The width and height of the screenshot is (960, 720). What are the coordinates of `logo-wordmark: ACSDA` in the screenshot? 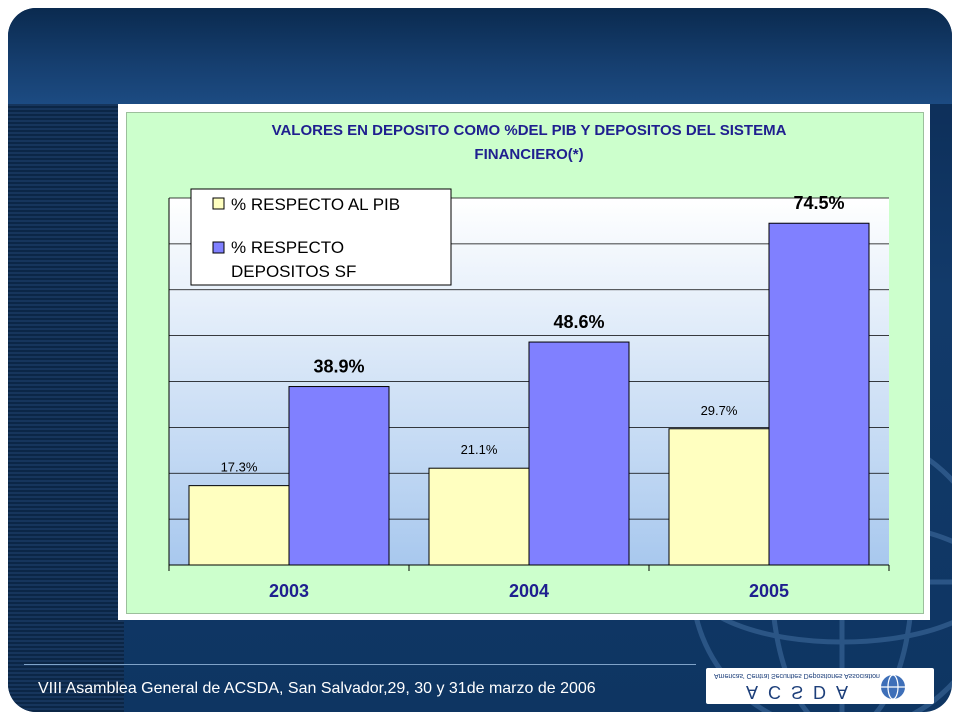 It's located at (802, 692).